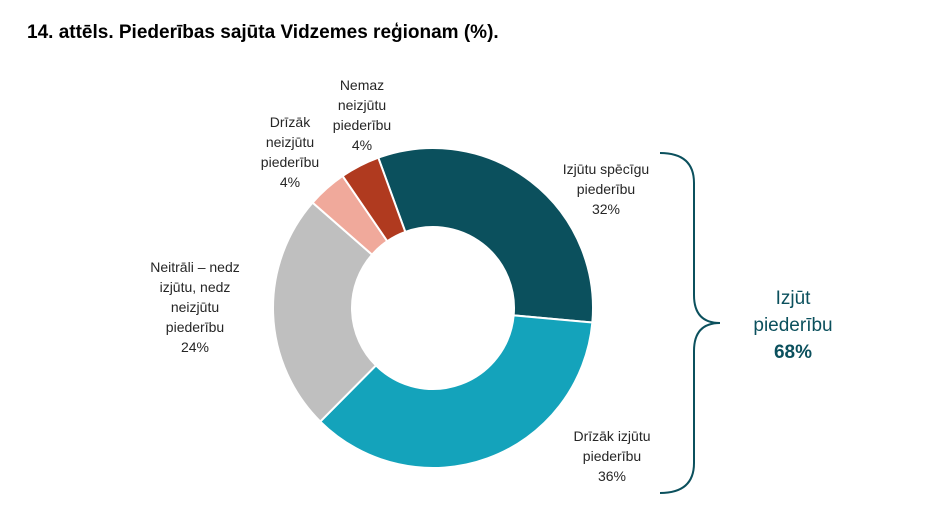  Describe the element at coordinates (290, 122) in the screenshot. I see `slice-label-line: Drīzāk` at that location.